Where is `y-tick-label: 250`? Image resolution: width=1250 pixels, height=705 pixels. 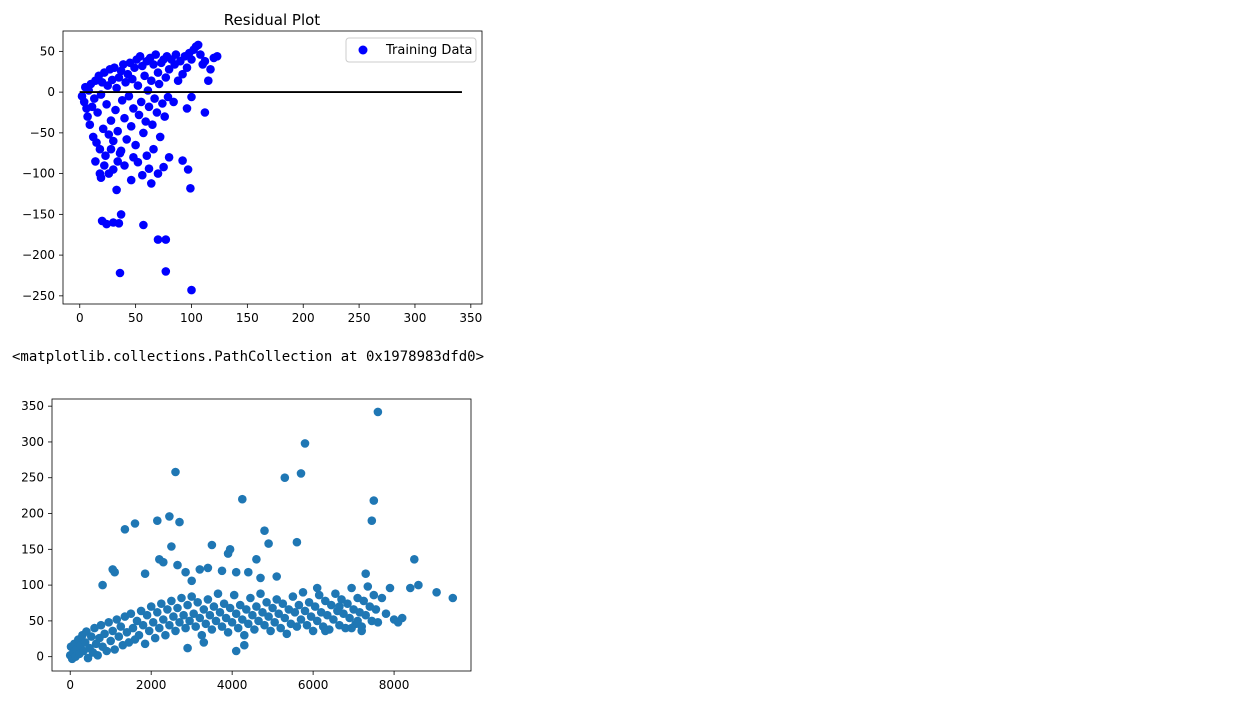 y-tick-label: 250 is located at coordinates (32, 478).